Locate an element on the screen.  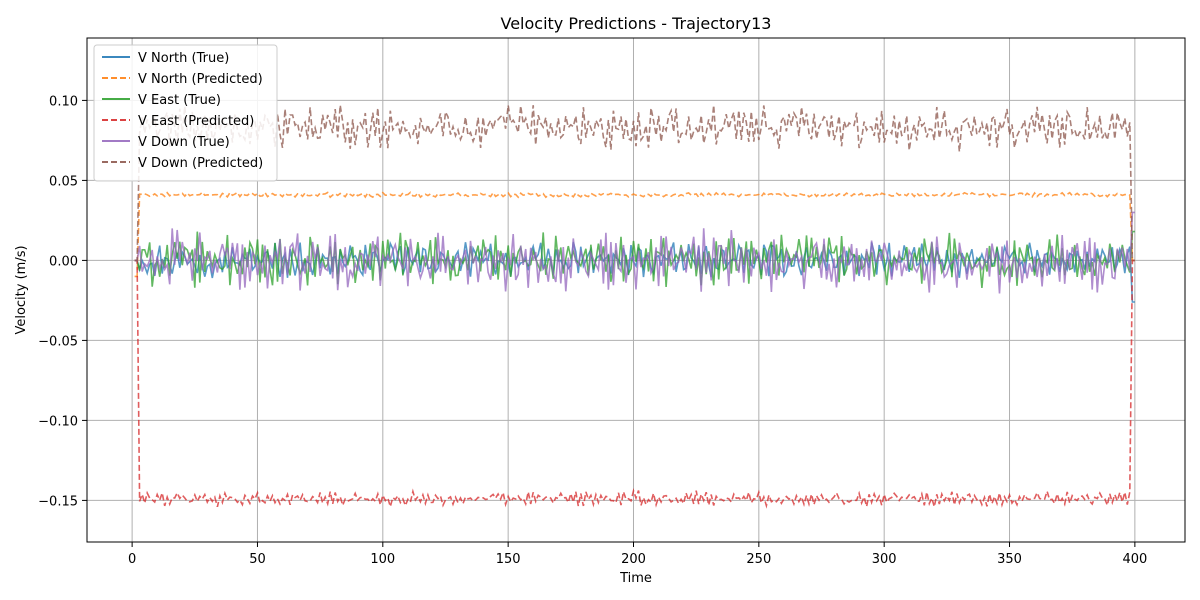
legend-label: V East (True) is located at coordinates (179, 100).